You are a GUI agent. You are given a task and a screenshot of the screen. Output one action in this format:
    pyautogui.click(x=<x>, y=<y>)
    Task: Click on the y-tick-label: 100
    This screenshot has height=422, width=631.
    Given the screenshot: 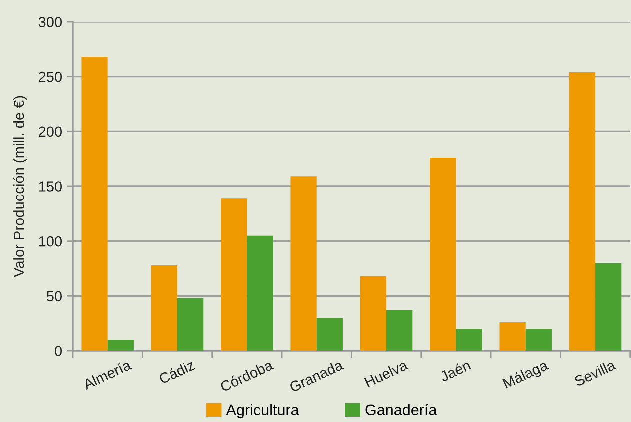 What is the action you would take?
    pyautogui.click(x=50, y=241)
    